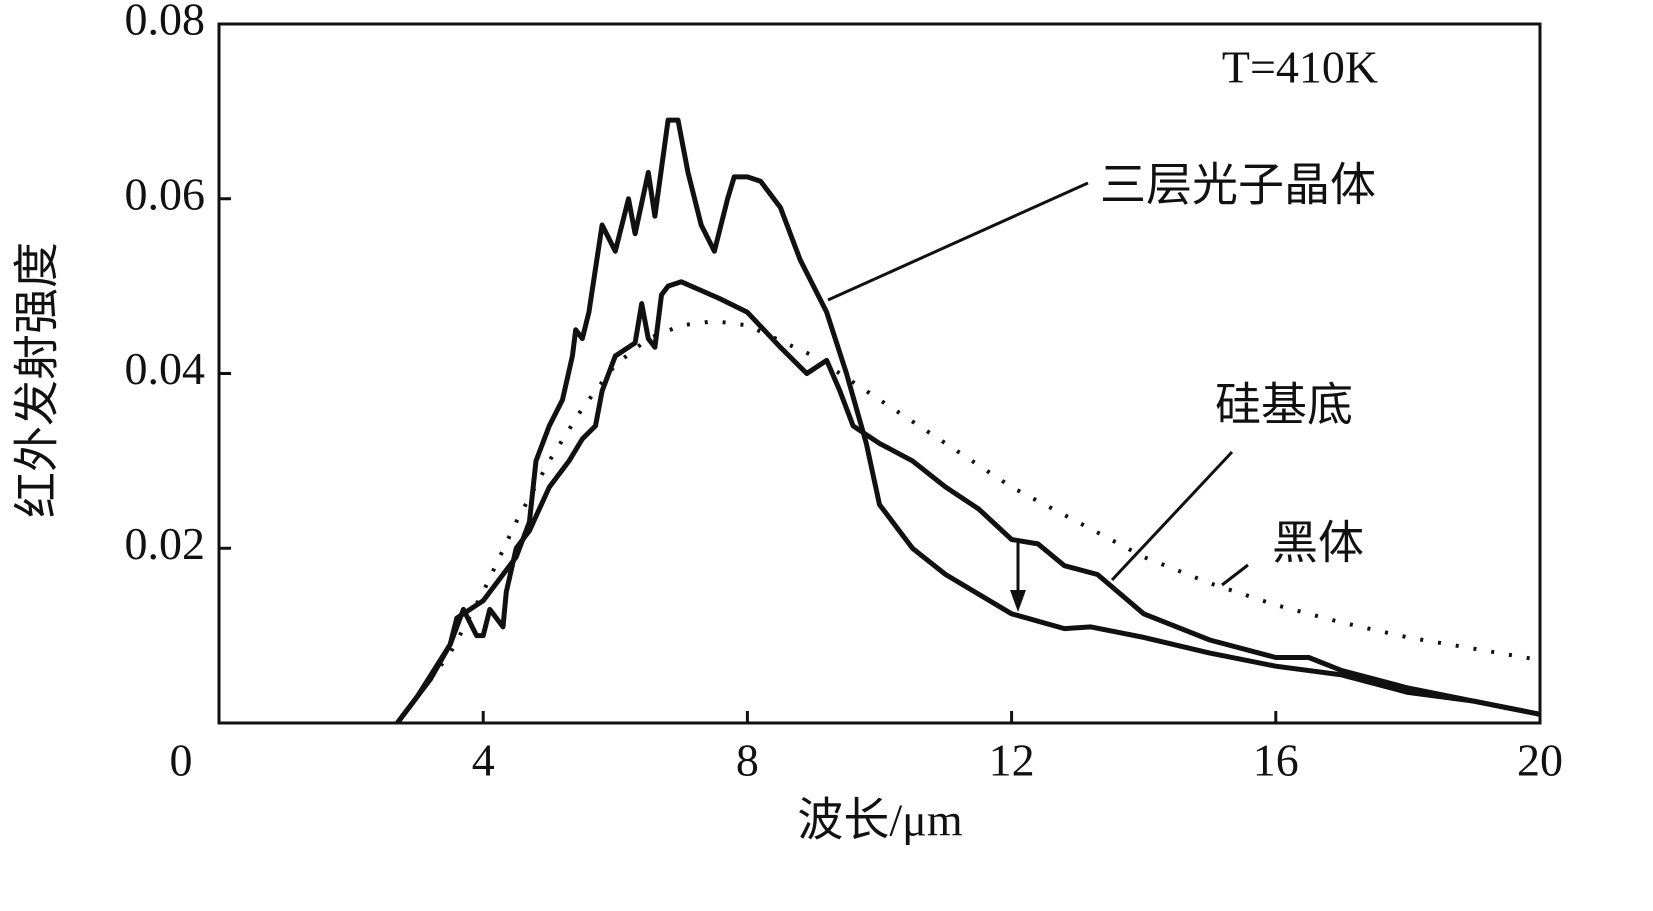 This screenshot has height=911, width=1653. What do you see at coordinates (165, 368) in the screenshot?
I see `y-tick-label: 0.04` at bounding box center [165, 368].